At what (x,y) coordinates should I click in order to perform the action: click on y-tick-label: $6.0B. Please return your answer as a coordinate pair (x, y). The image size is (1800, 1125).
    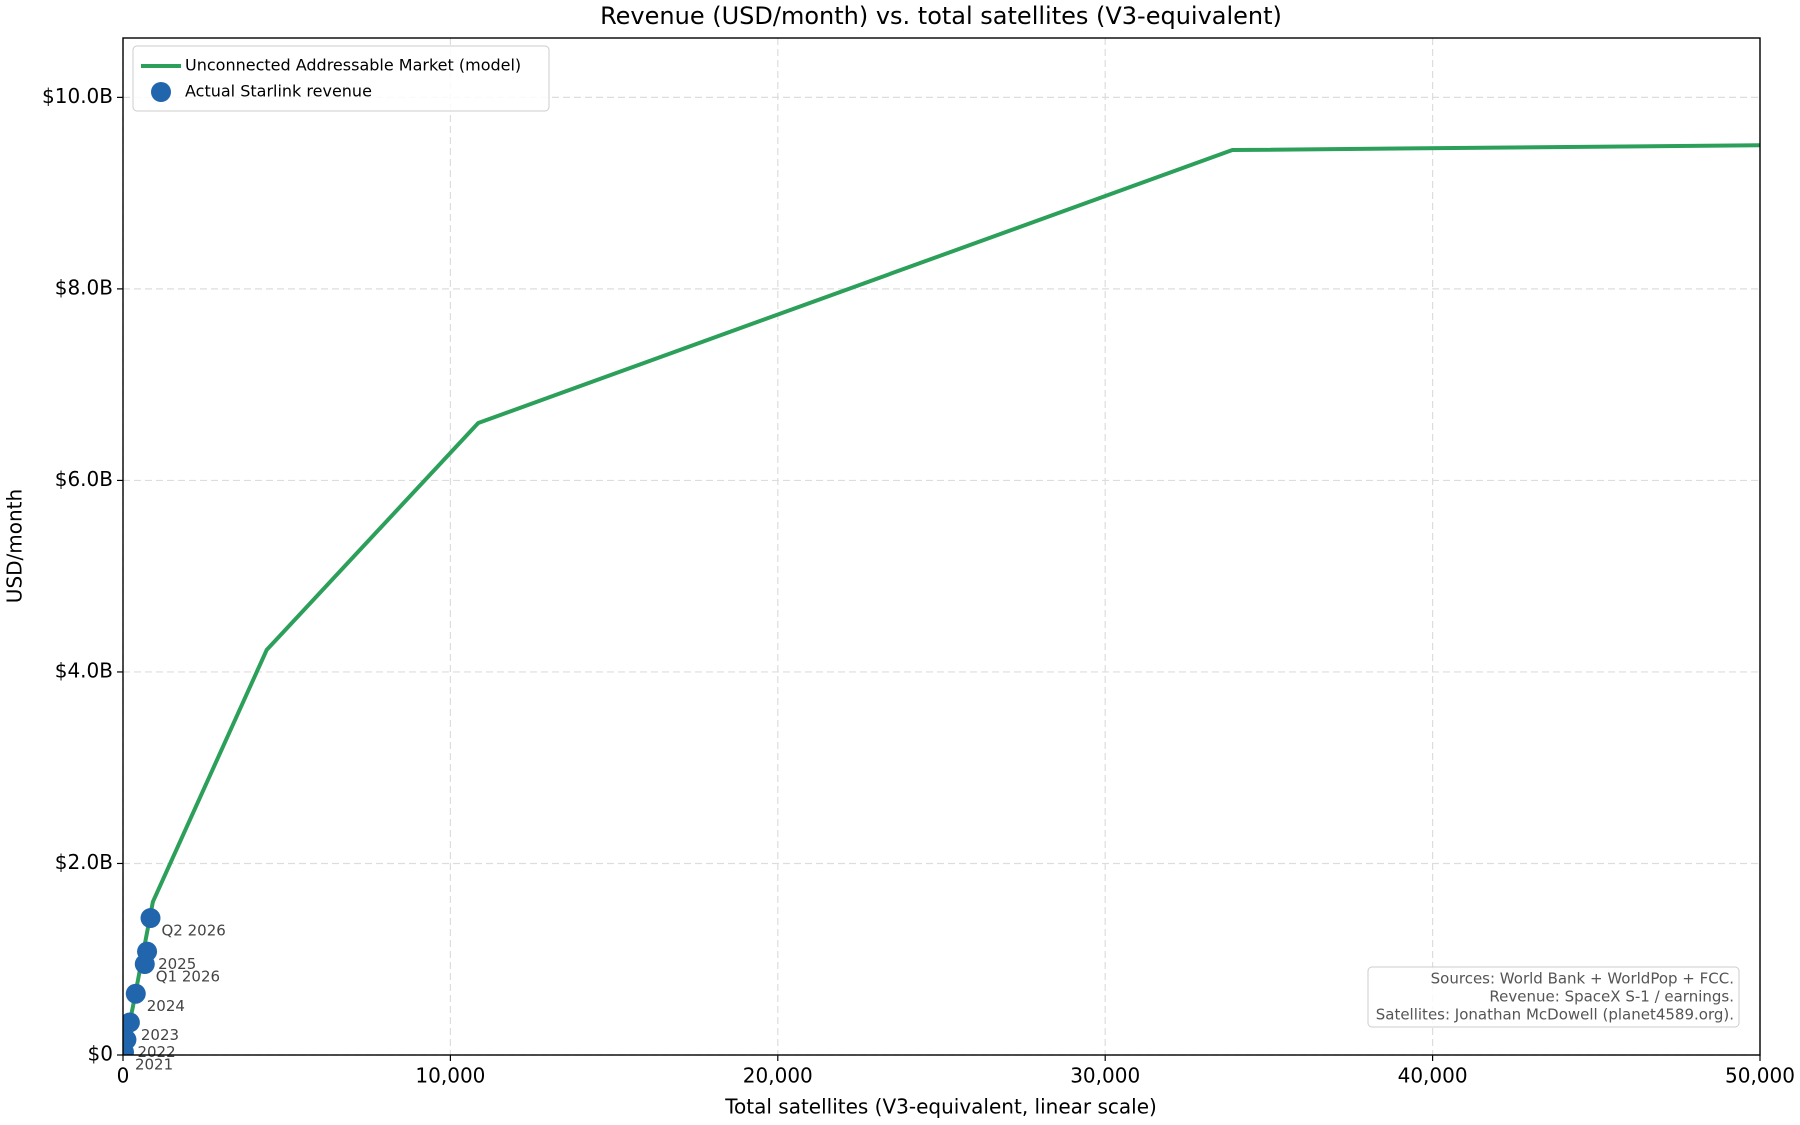
    Looking at the image, I should click on (84, 479).